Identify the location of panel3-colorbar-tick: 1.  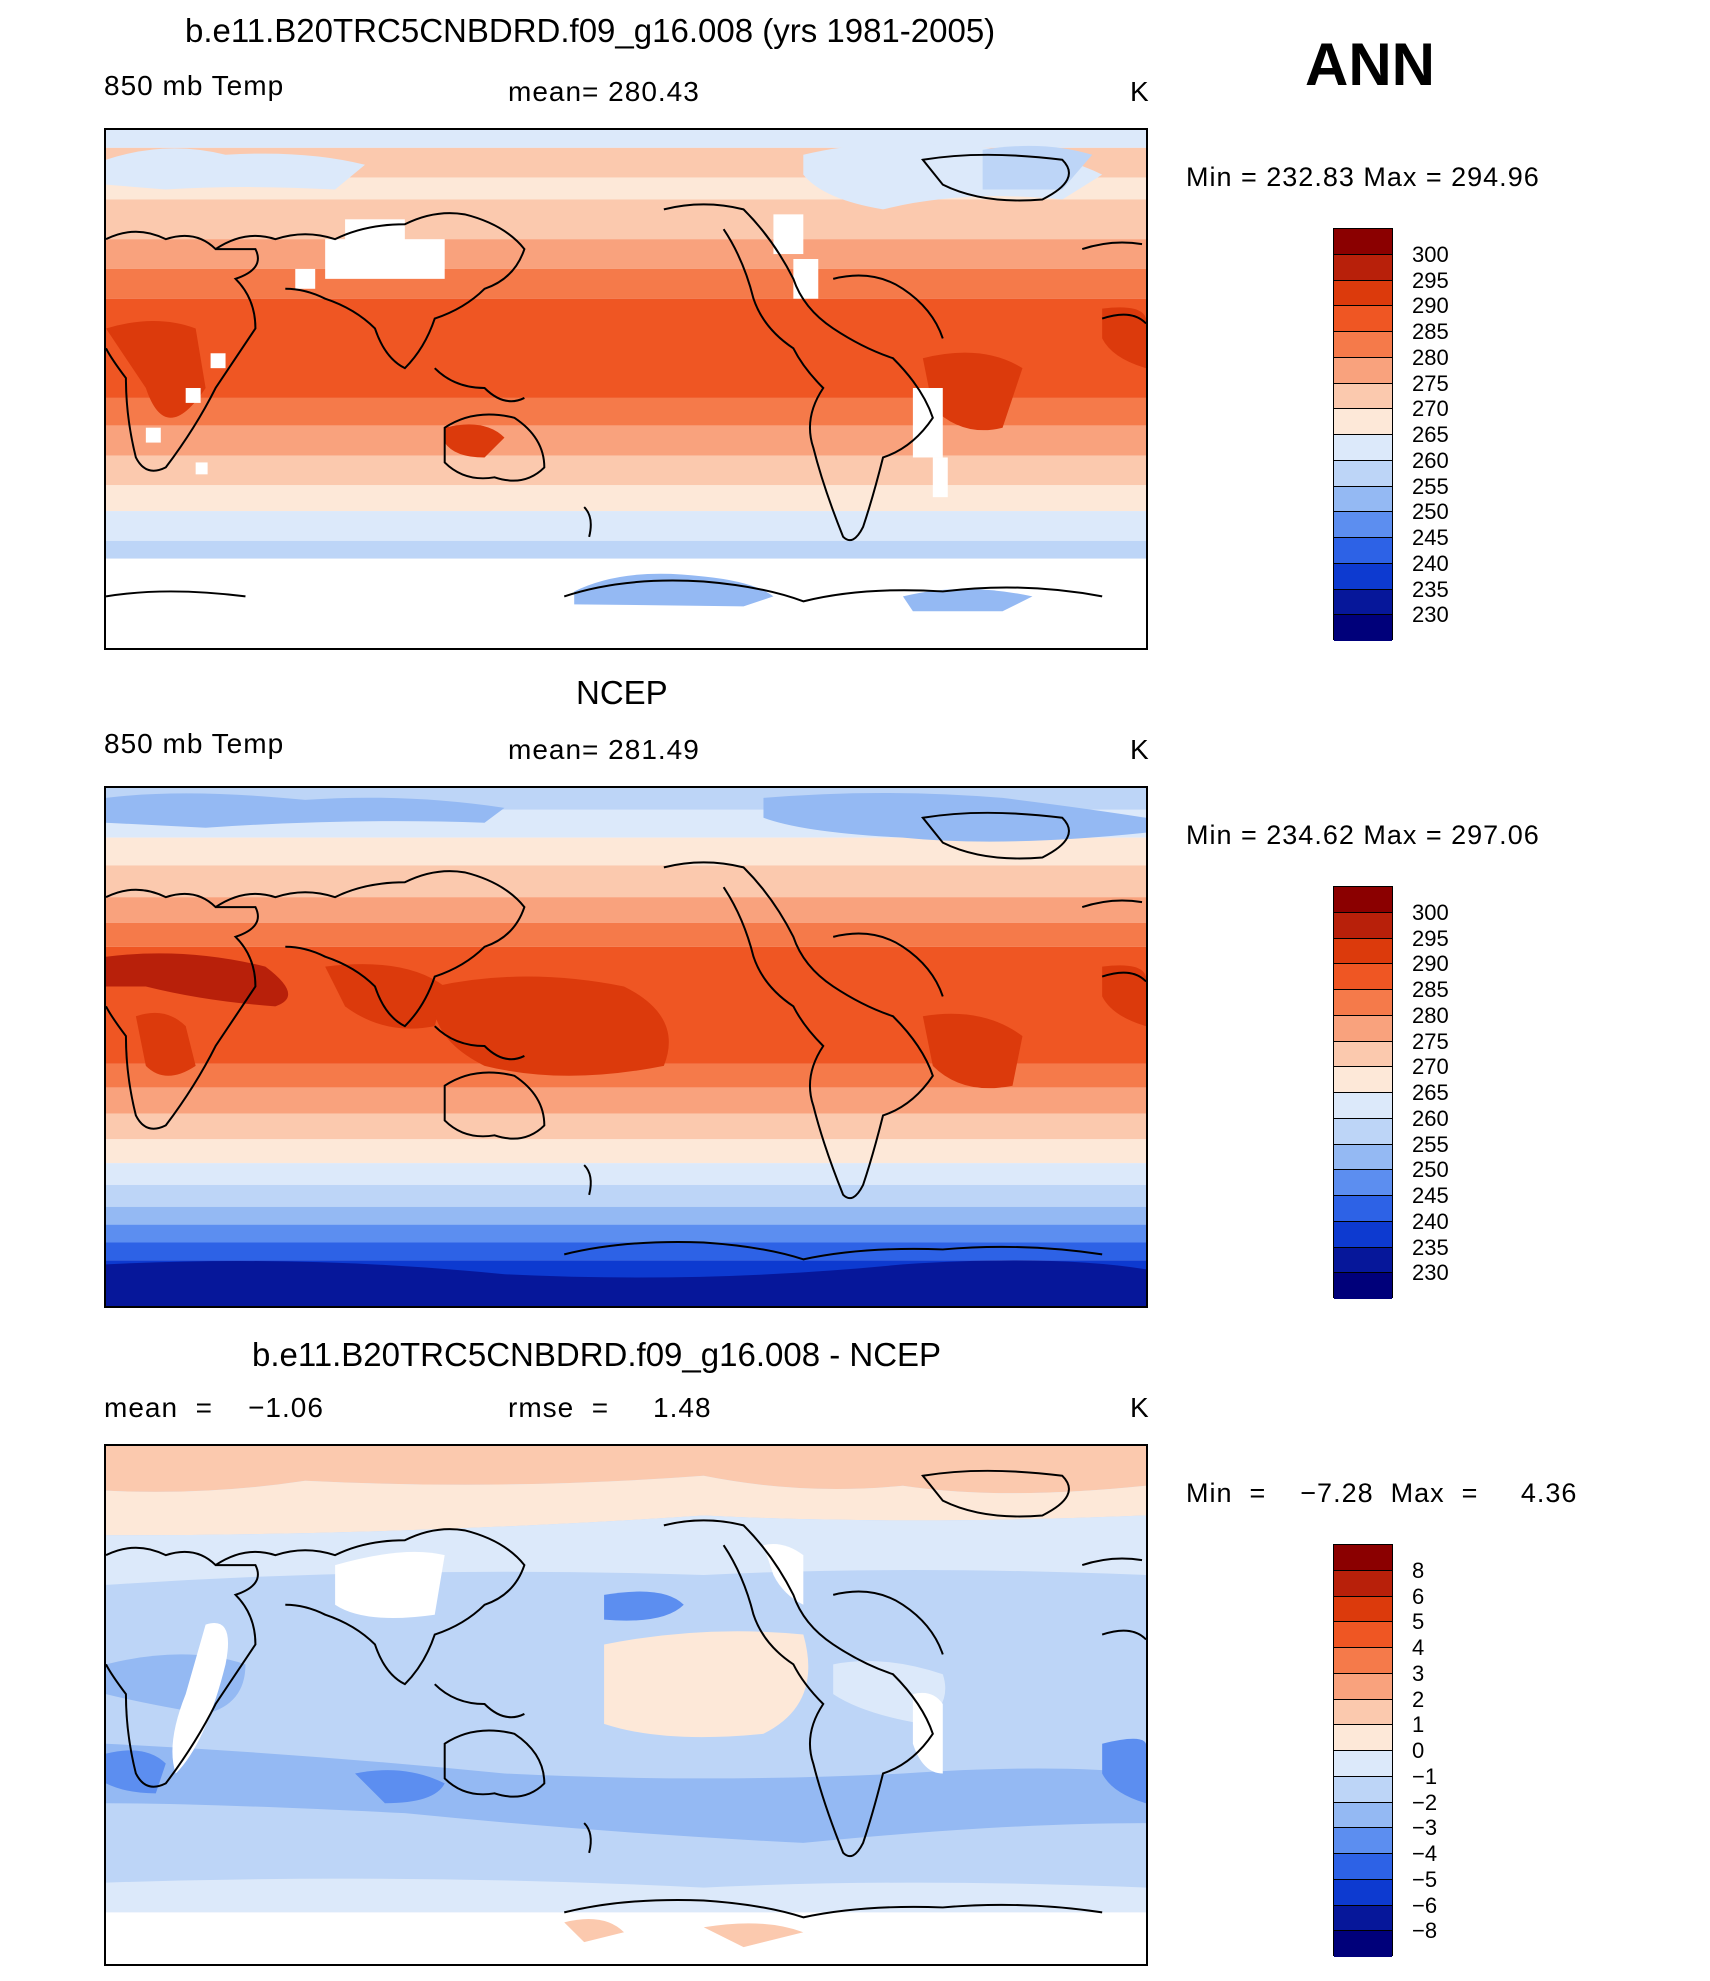
(1418, 1724).